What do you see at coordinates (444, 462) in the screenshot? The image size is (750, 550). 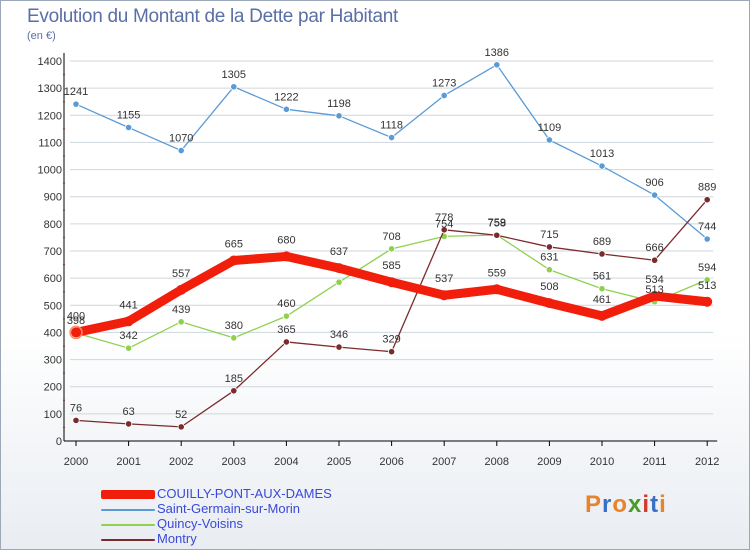 I see `x-tick-label: 2007` at bounding box center [444, 462].